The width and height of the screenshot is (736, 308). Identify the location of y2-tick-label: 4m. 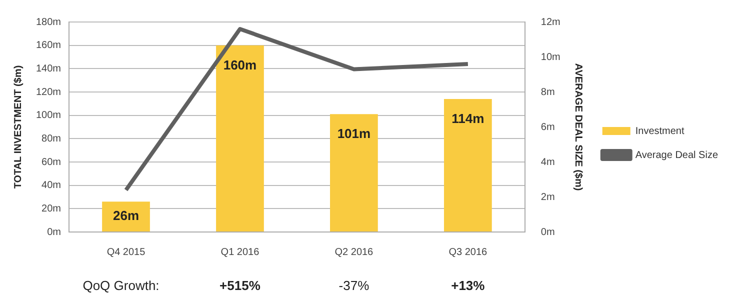
(547, 162).